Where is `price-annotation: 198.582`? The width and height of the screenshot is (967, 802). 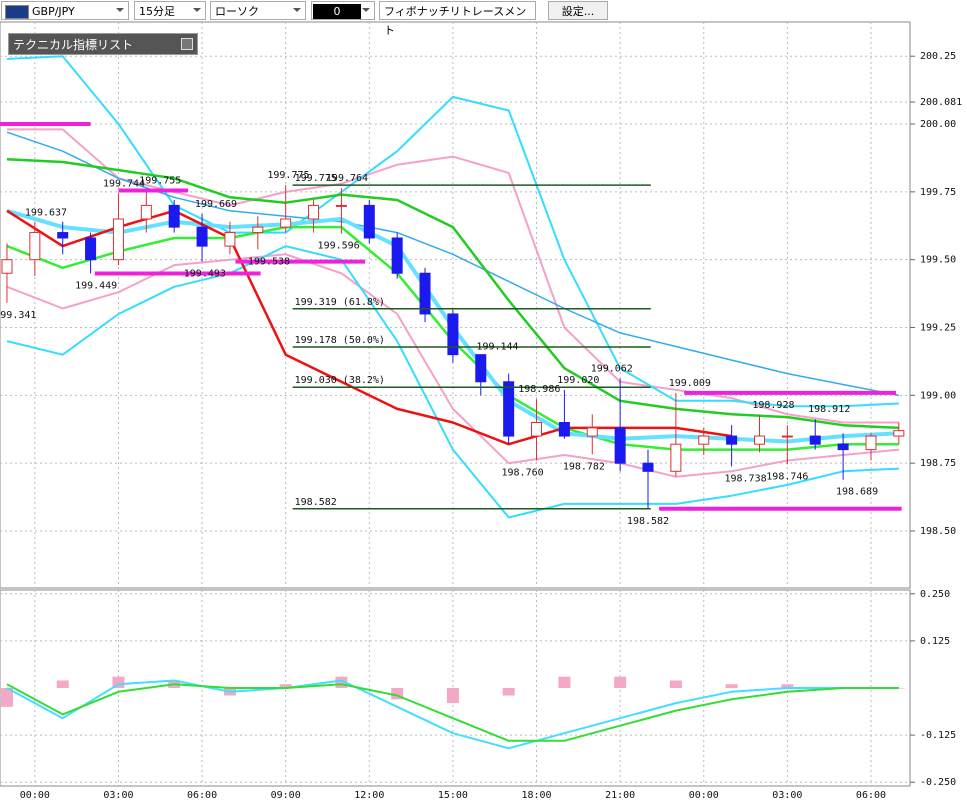 price-annotation: 198.582 is located at coordinates (648, 521).